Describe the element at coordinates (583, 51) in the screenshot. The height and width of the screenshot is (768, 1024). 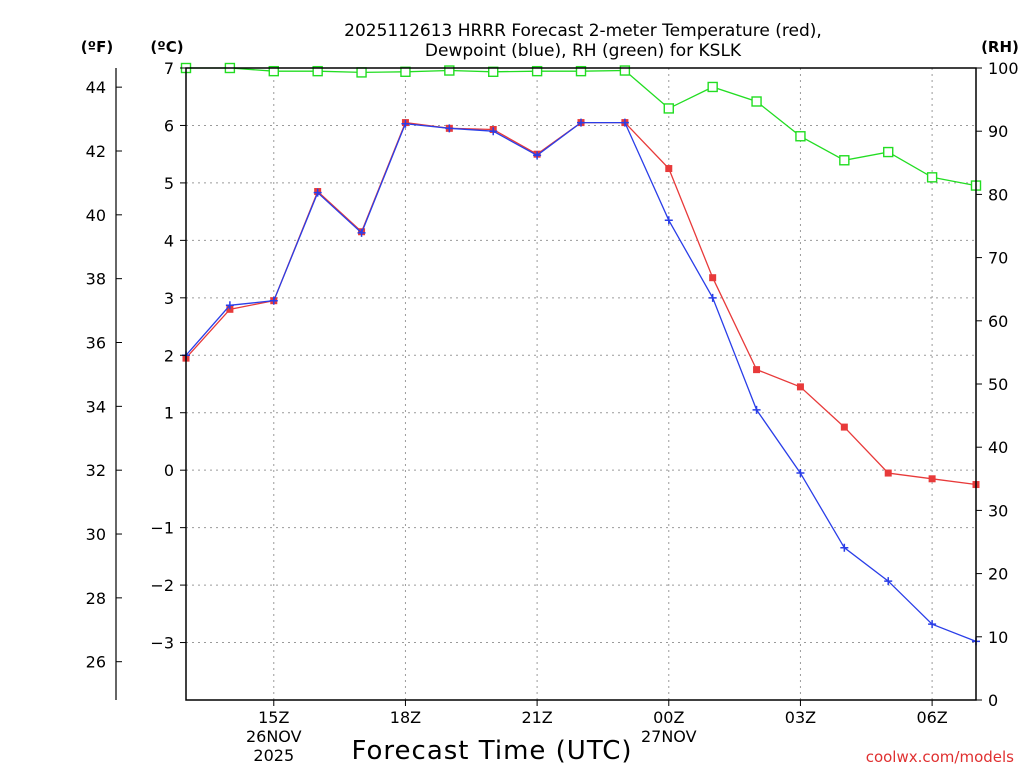
I see `chart-title-line2: Dewpoint (blue), RH (green) for KSLK` at that location.